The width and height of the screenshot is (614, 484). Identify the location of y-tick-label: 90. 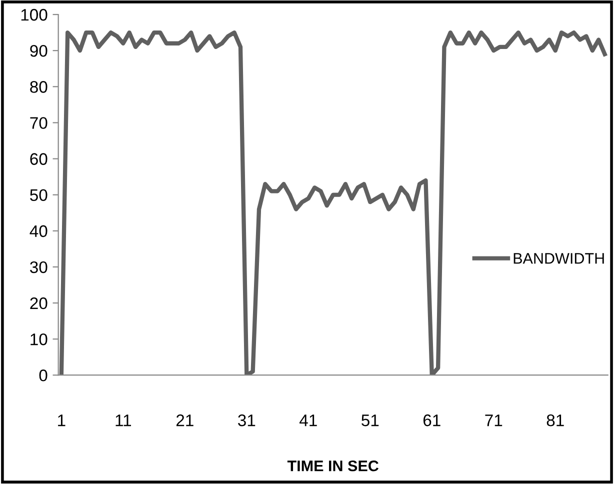
(39, 50).